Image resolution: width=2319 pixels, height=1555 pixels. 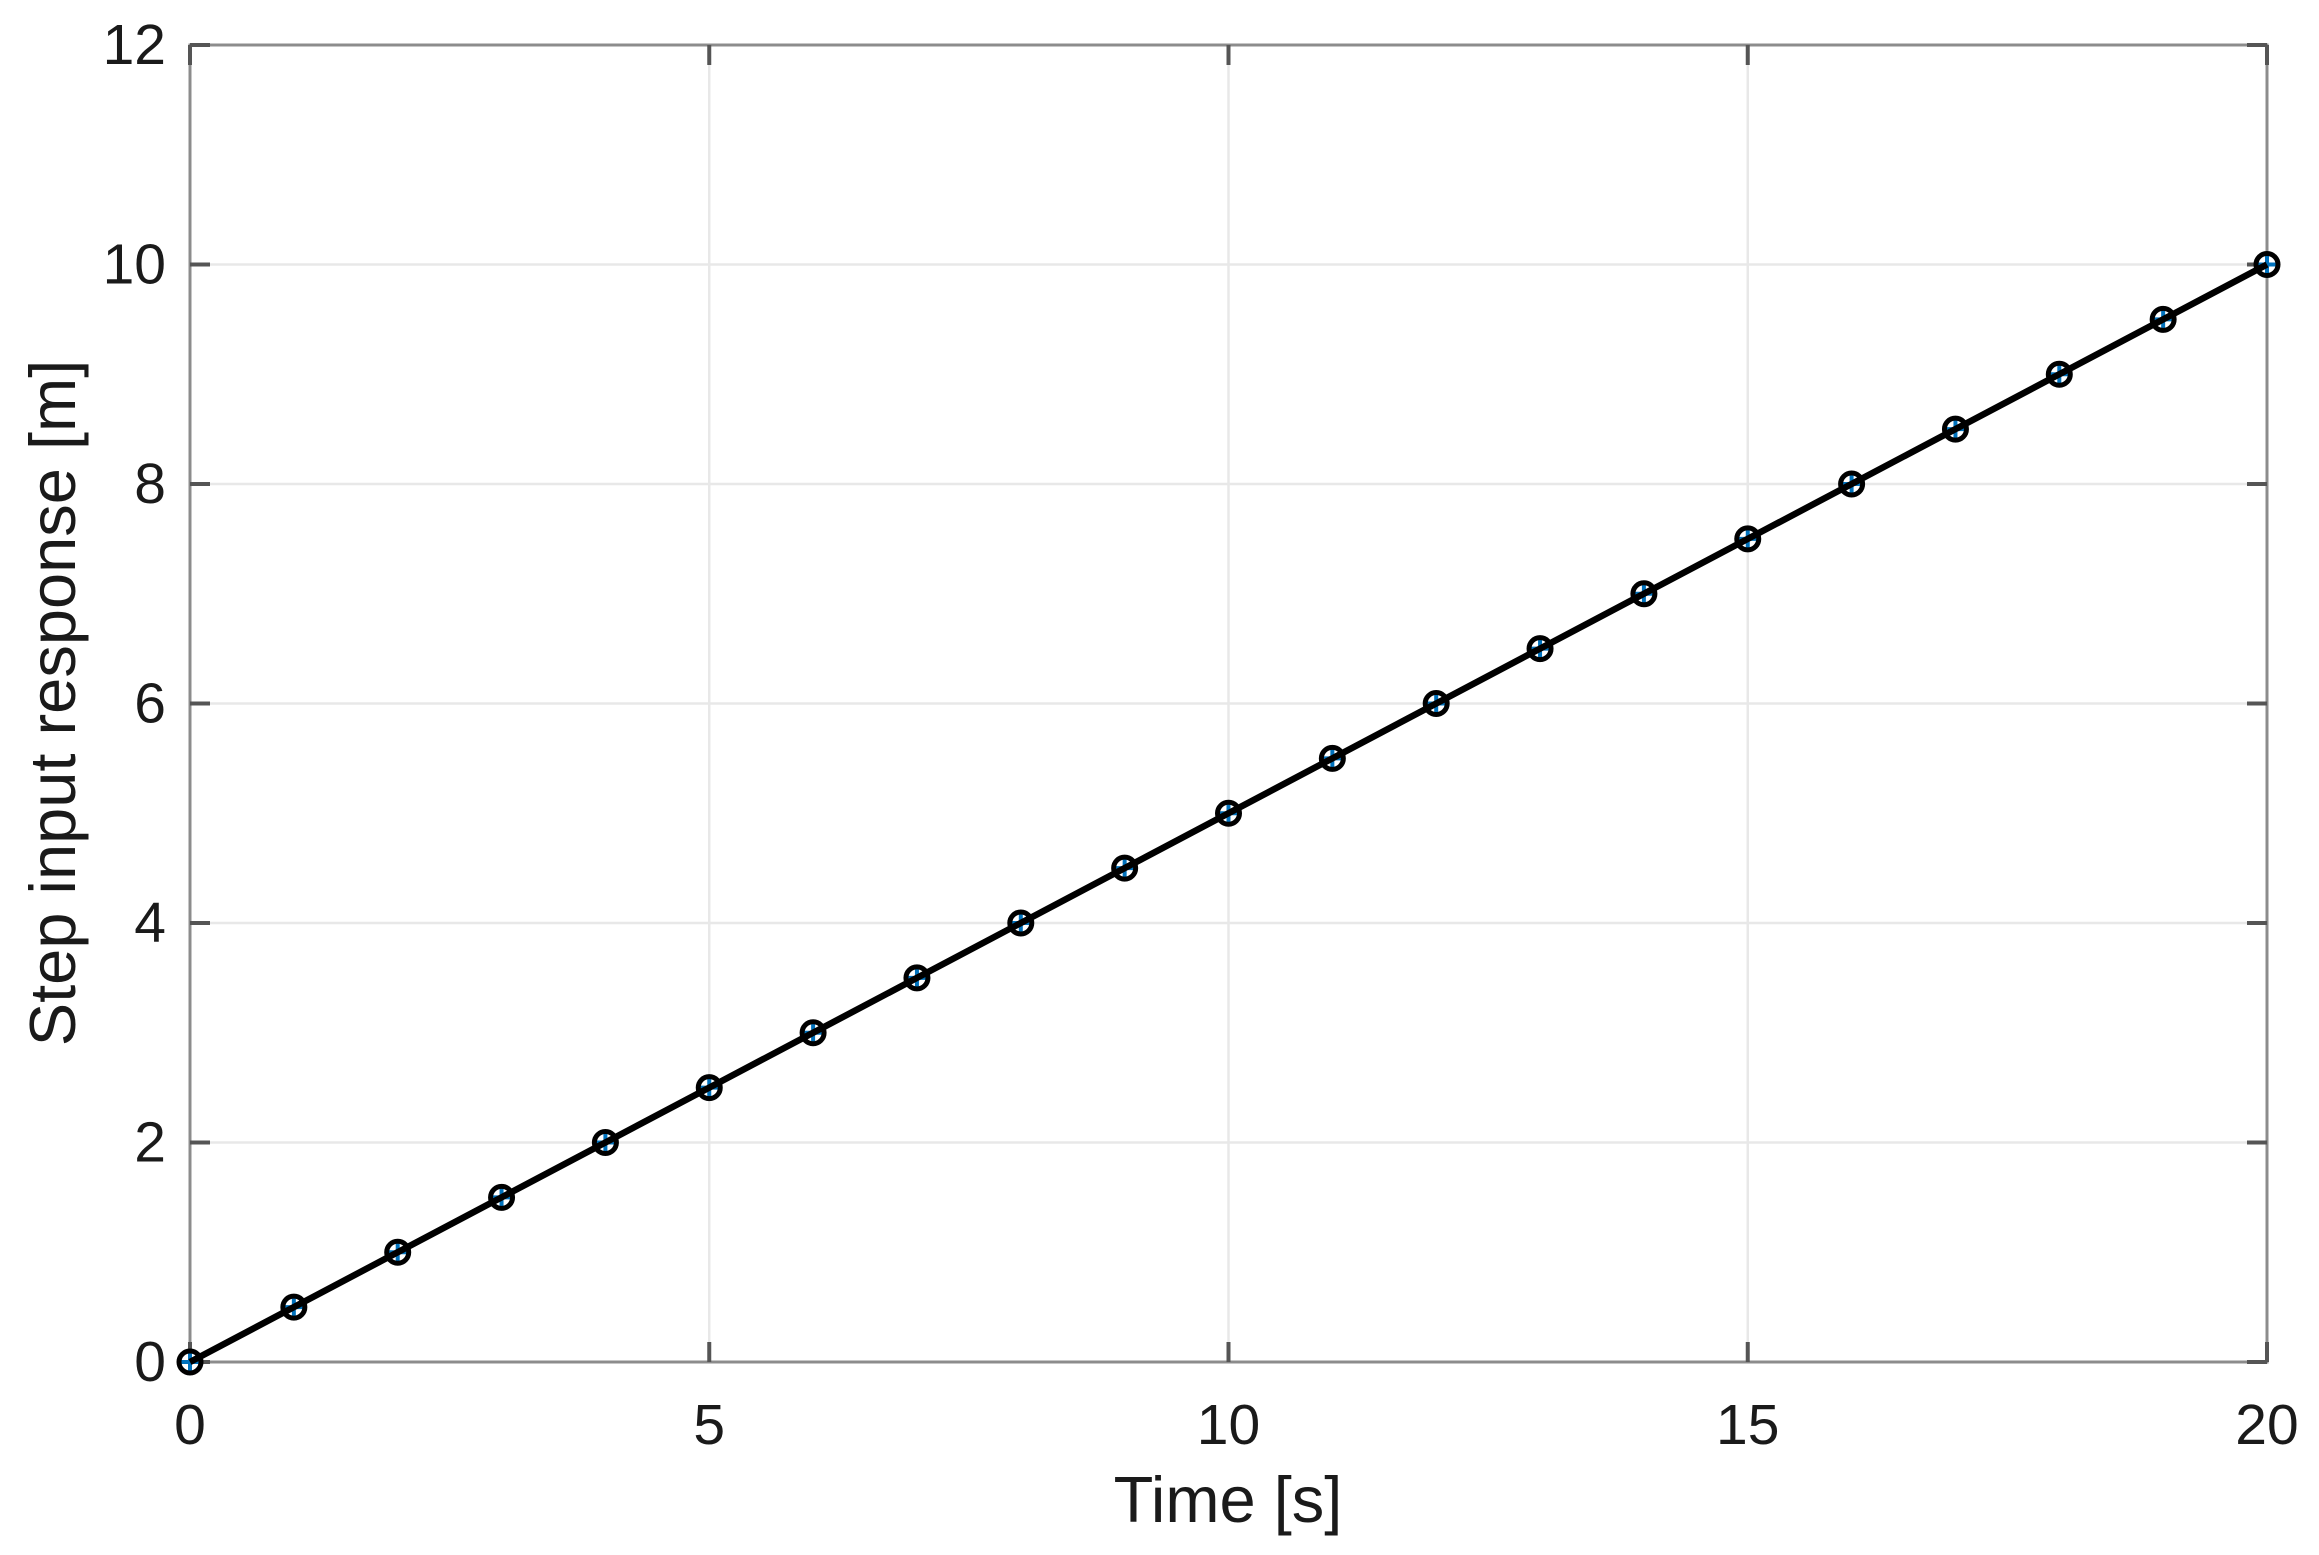 I want to click on y-tick-label: 12, so click(x=134, y=45).